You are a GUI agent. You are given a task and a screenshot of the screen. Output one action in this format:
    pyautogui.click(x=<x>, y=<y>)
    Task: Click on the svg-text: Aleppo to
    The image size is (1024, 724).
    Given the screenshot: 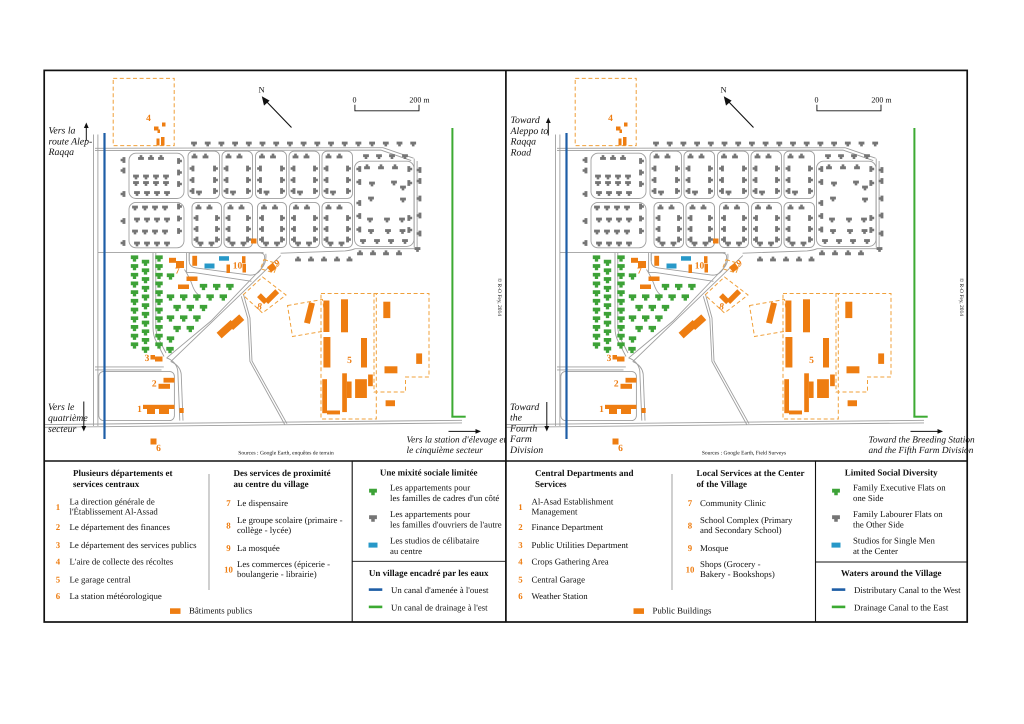 What is the action you would take?
    pyautogui.click(x=529, y=131)
    